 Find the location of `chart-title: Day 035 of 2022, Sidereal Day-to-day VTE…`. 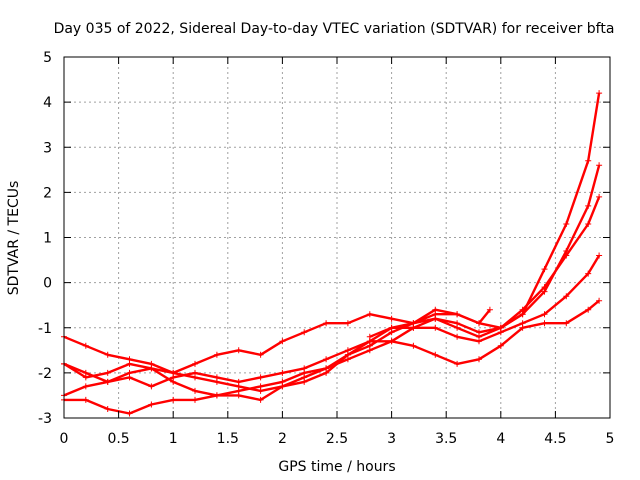

chart-title: Day 035 of 2022, Sidereal Day-to-day VTE… is located at coordinates (334, 29).